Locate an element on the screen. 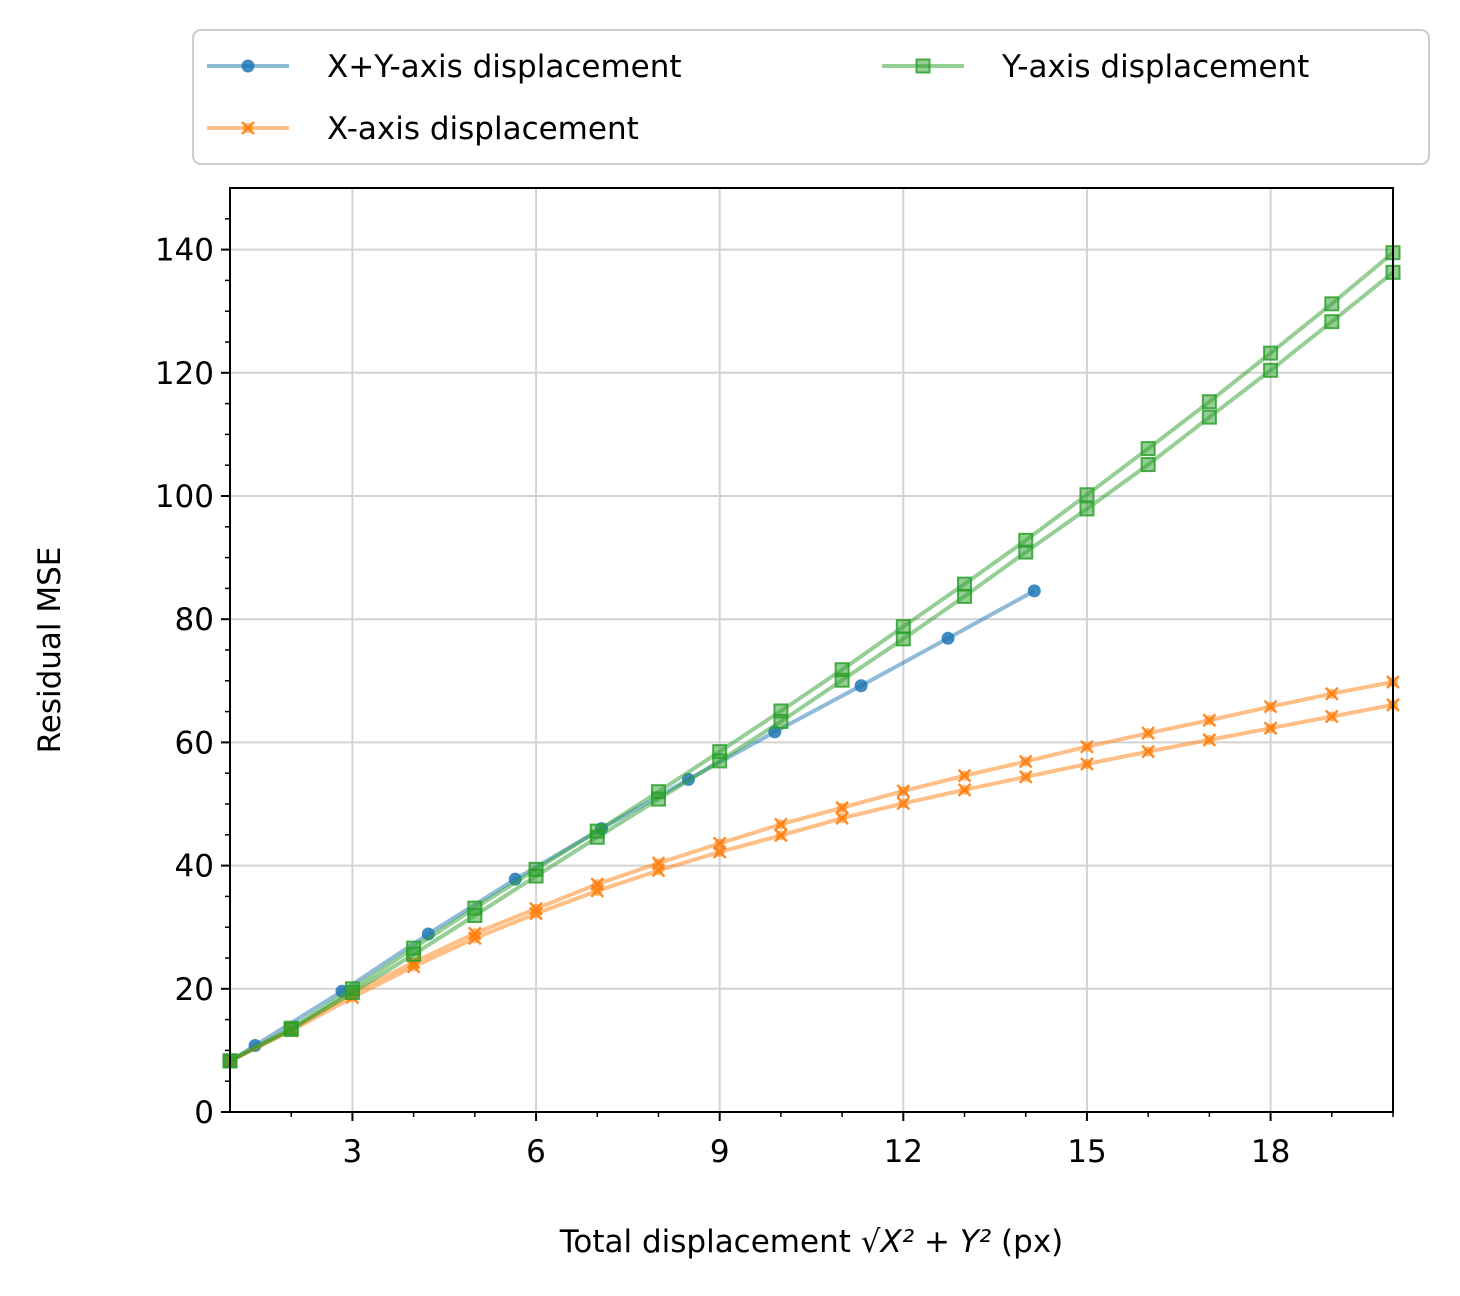  x-axis-label-suffix: (px) is located at coordinates (1027, 1242).